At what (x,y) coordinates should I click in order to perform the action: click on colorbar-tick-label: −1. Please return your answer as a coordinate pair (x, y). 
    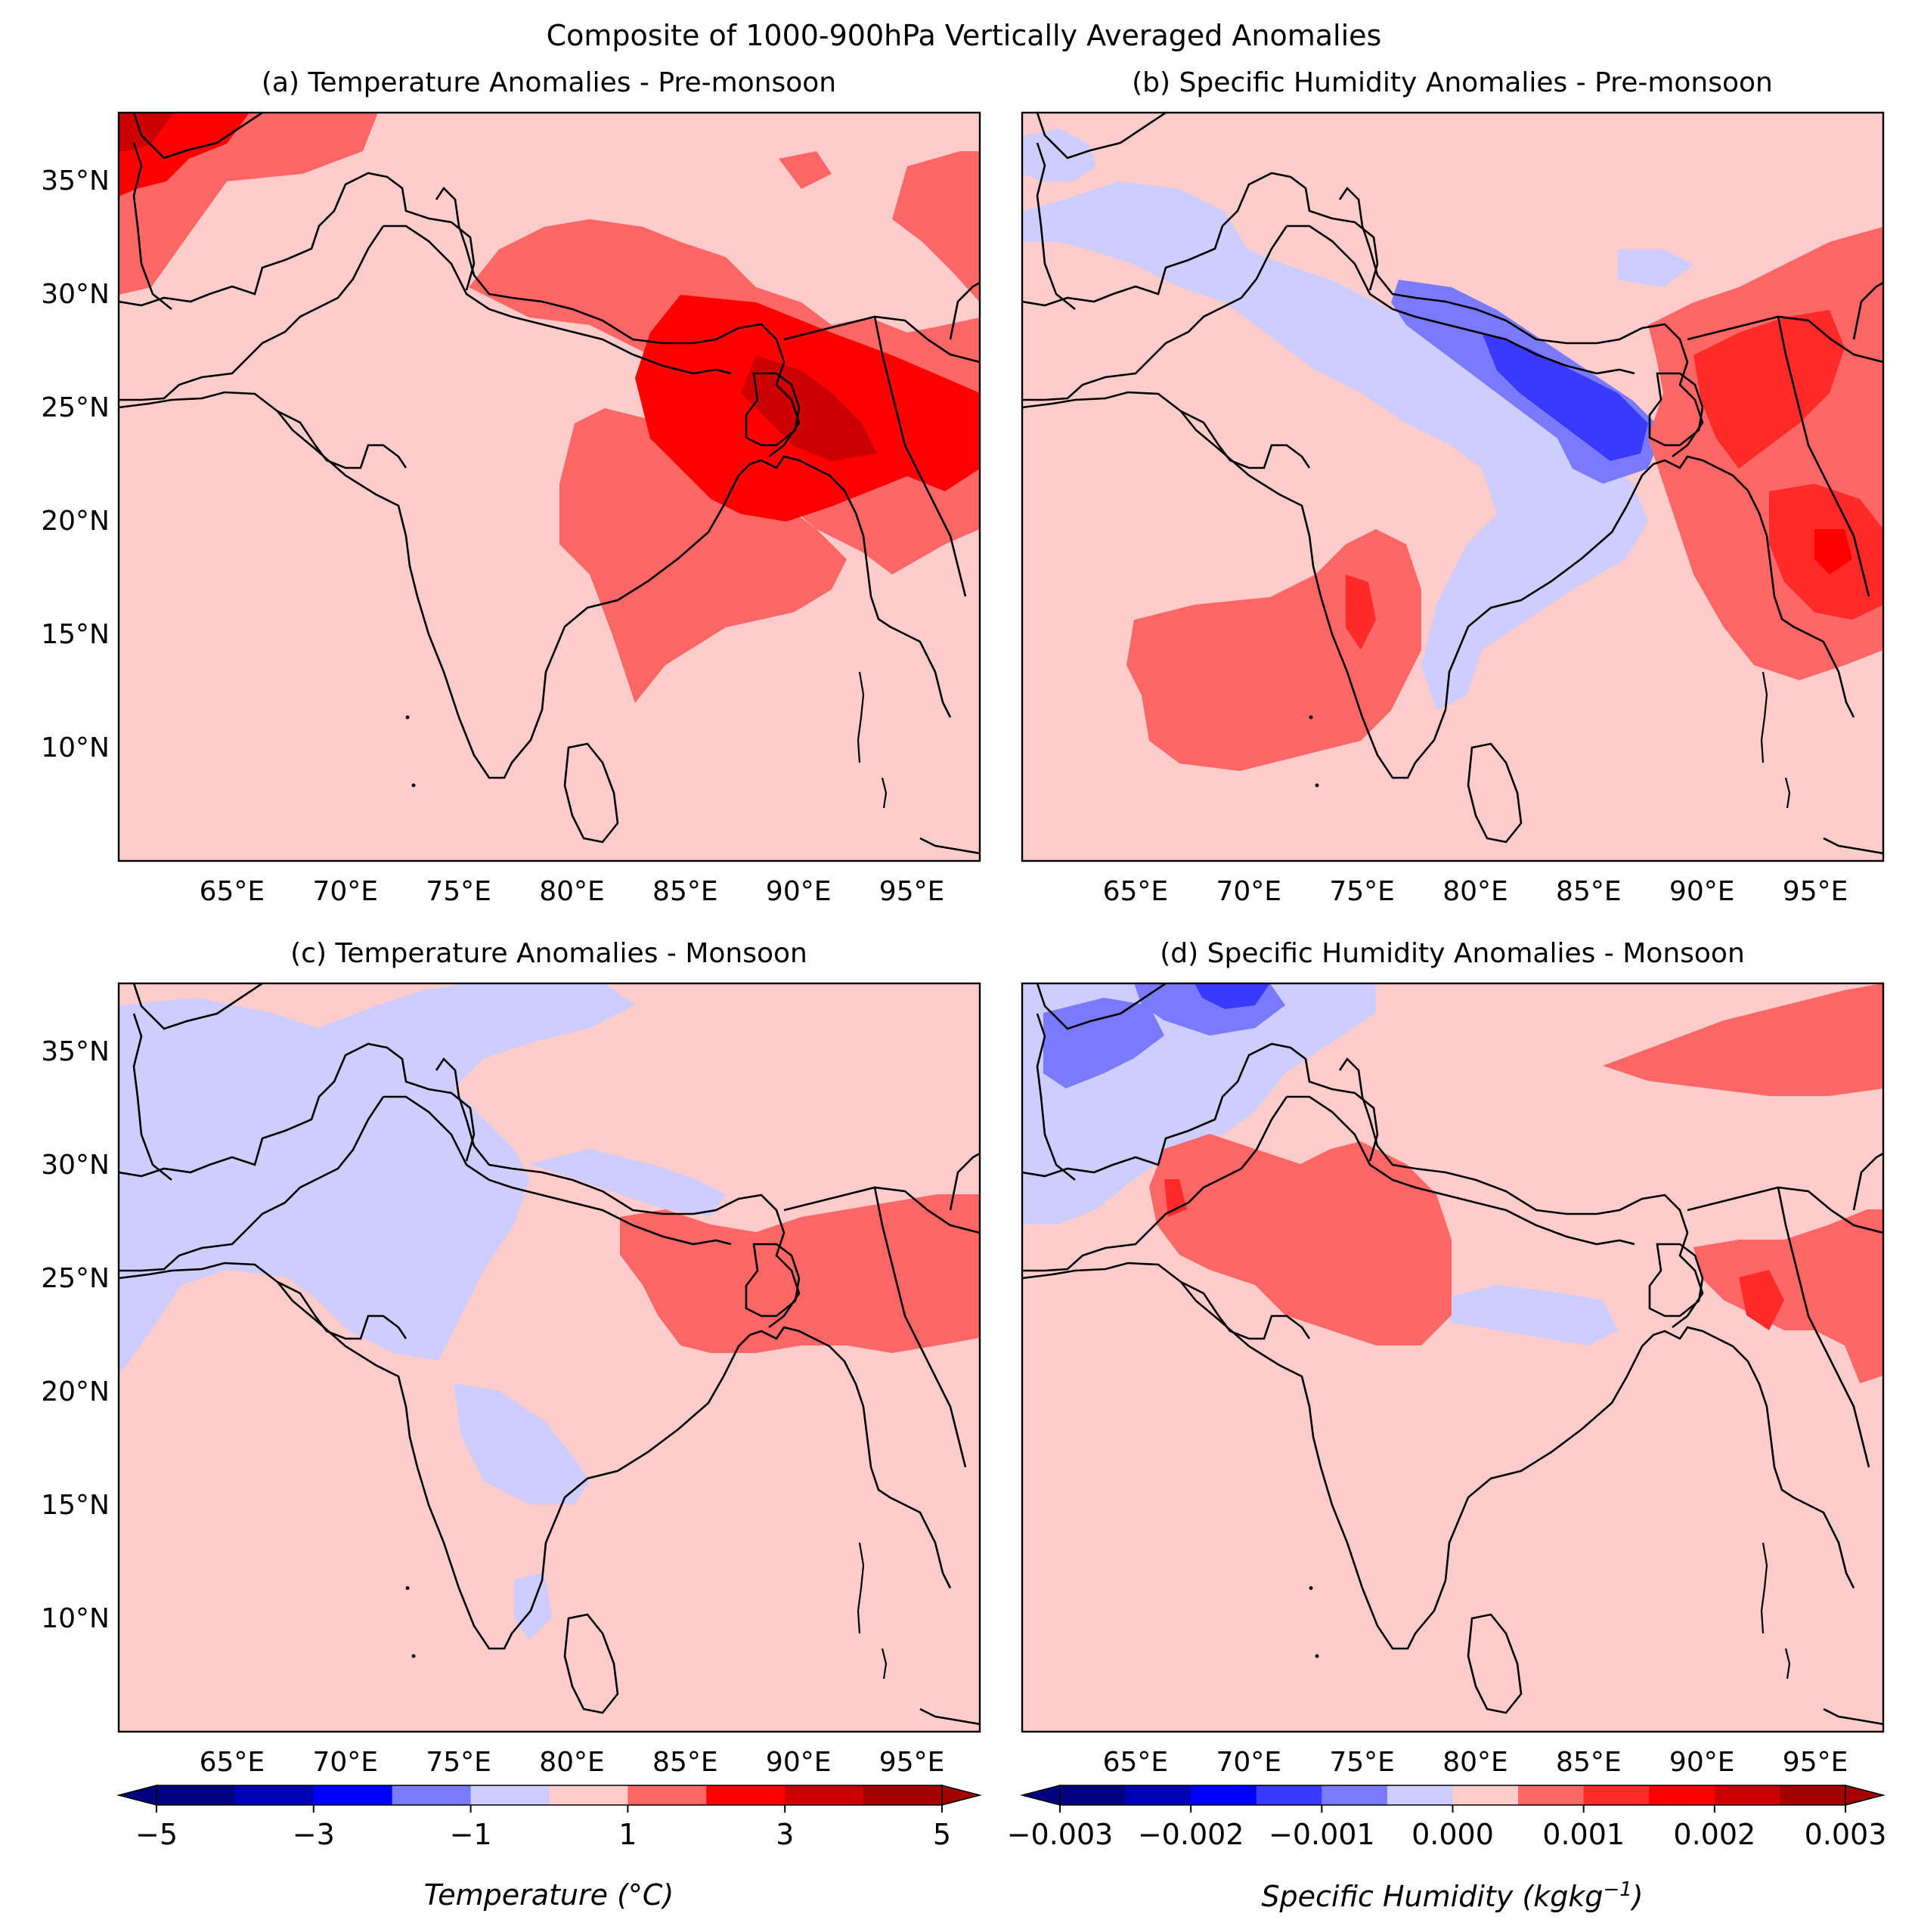
    Looking at the image, I should click on (471, 1834).